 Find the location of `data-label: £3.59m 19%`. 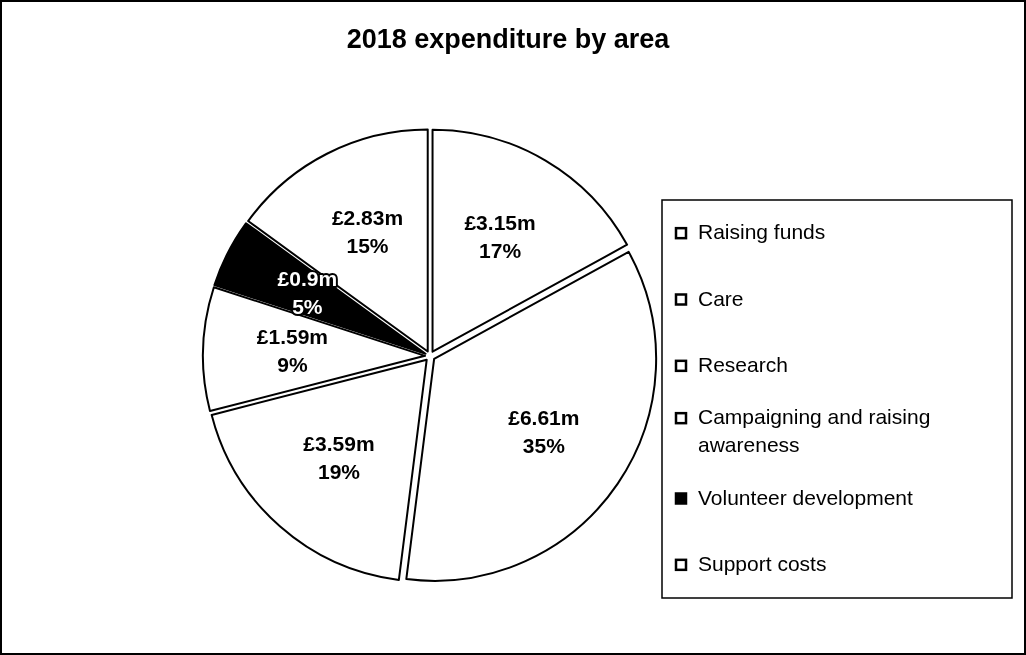

data-label: £3.59m 19% is located at coordinates (339, 457).